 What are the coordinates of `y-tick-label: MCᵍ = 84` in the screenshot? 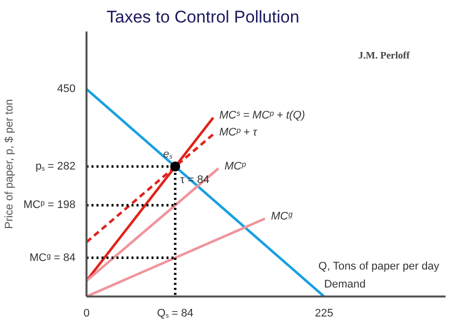 It's located at (52, 258).